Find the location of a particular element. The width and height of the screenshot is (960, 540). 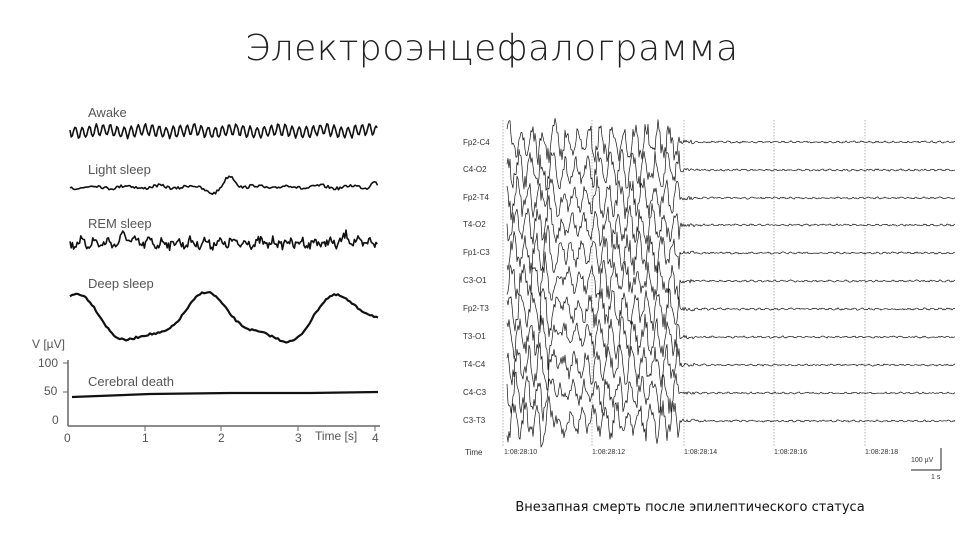

trace-awake is located at coordinates (223, 131).